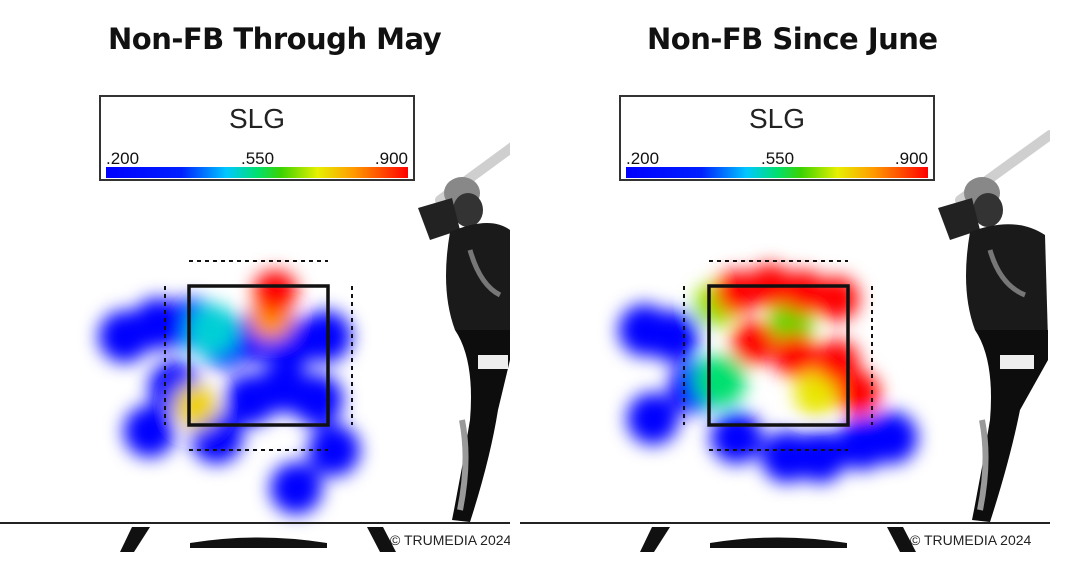 The image size is (1078, 577). Describe the element at coordinates (792, 39) in the screenshot. I see `panel-title: Non-FB Since June` at that location.